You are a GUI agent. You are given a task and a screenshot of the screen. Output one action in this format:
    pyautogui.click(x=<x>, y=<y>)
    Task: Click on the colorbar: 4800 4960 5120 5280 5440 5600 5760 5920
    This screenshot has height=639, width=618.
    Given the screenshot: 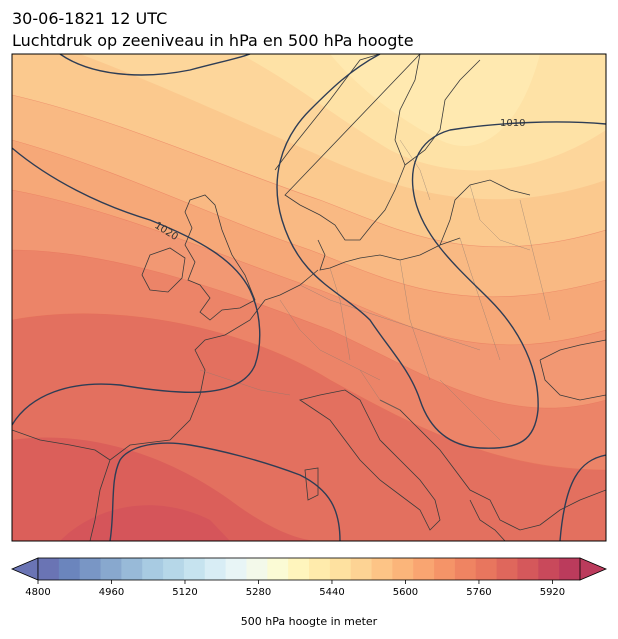 What is the action you would take?
    pyautogui.click(x=309, y=577)
    